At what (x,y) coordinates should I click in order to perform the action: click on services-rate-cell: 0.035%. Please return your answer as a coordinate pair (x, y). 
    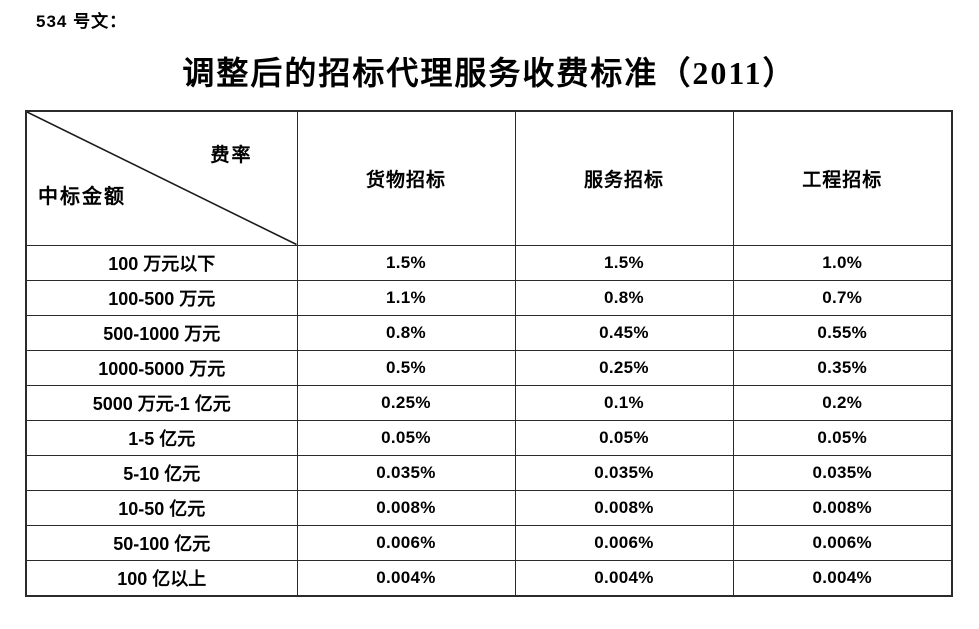
    Looking at the image, I should click on (624, 473).